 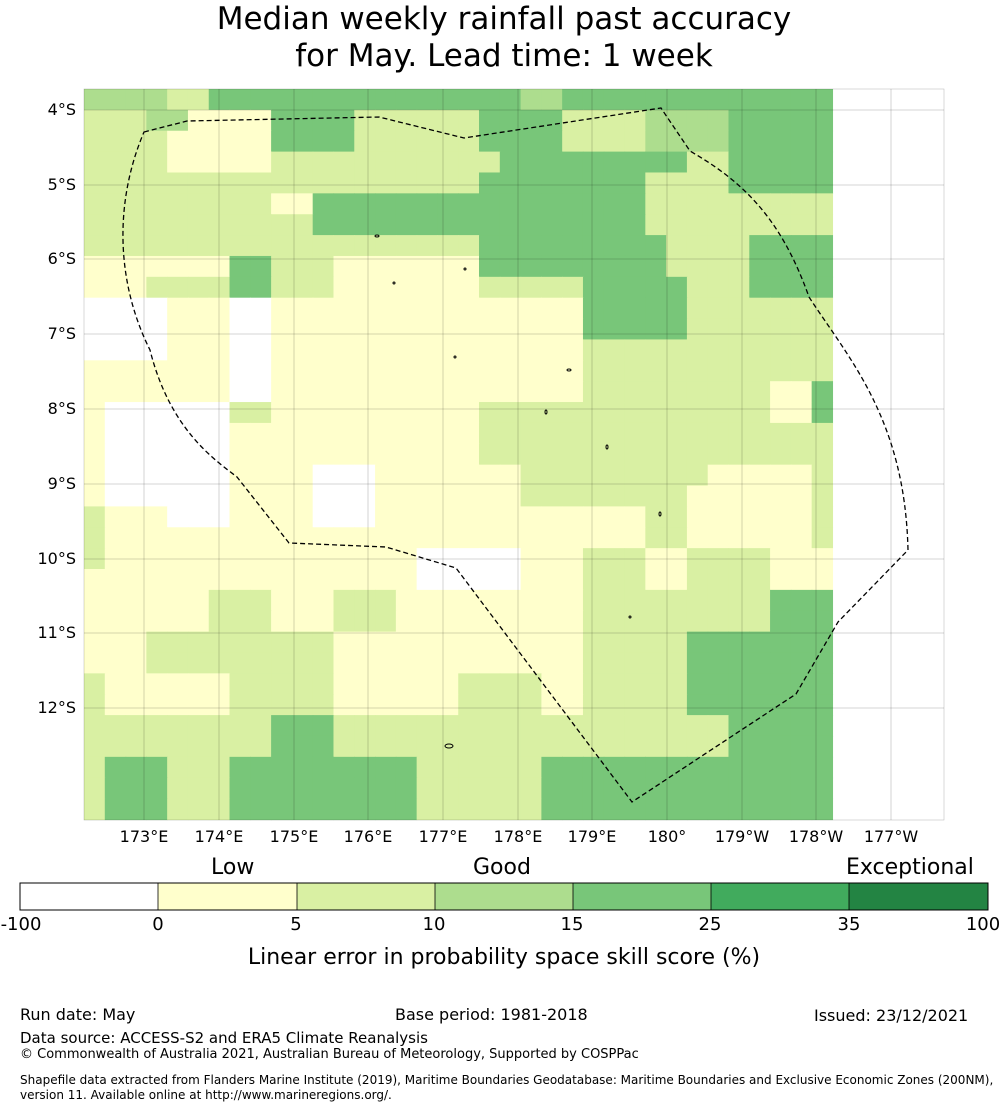 I want to click on lon-label: 177°W, so click(x=891, y=836).